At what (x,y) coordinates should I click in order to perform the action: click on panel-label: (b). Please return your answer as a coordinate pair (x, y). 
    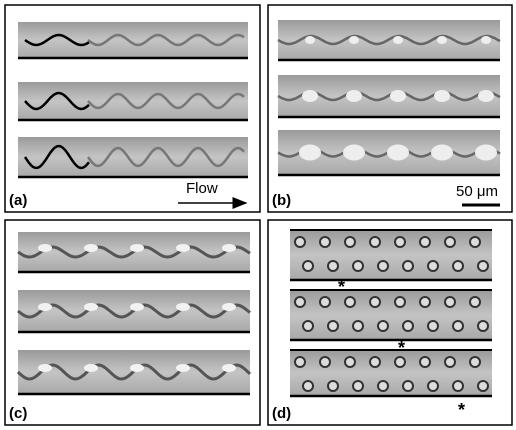
    Looking at the image, I should click on (281, 200).